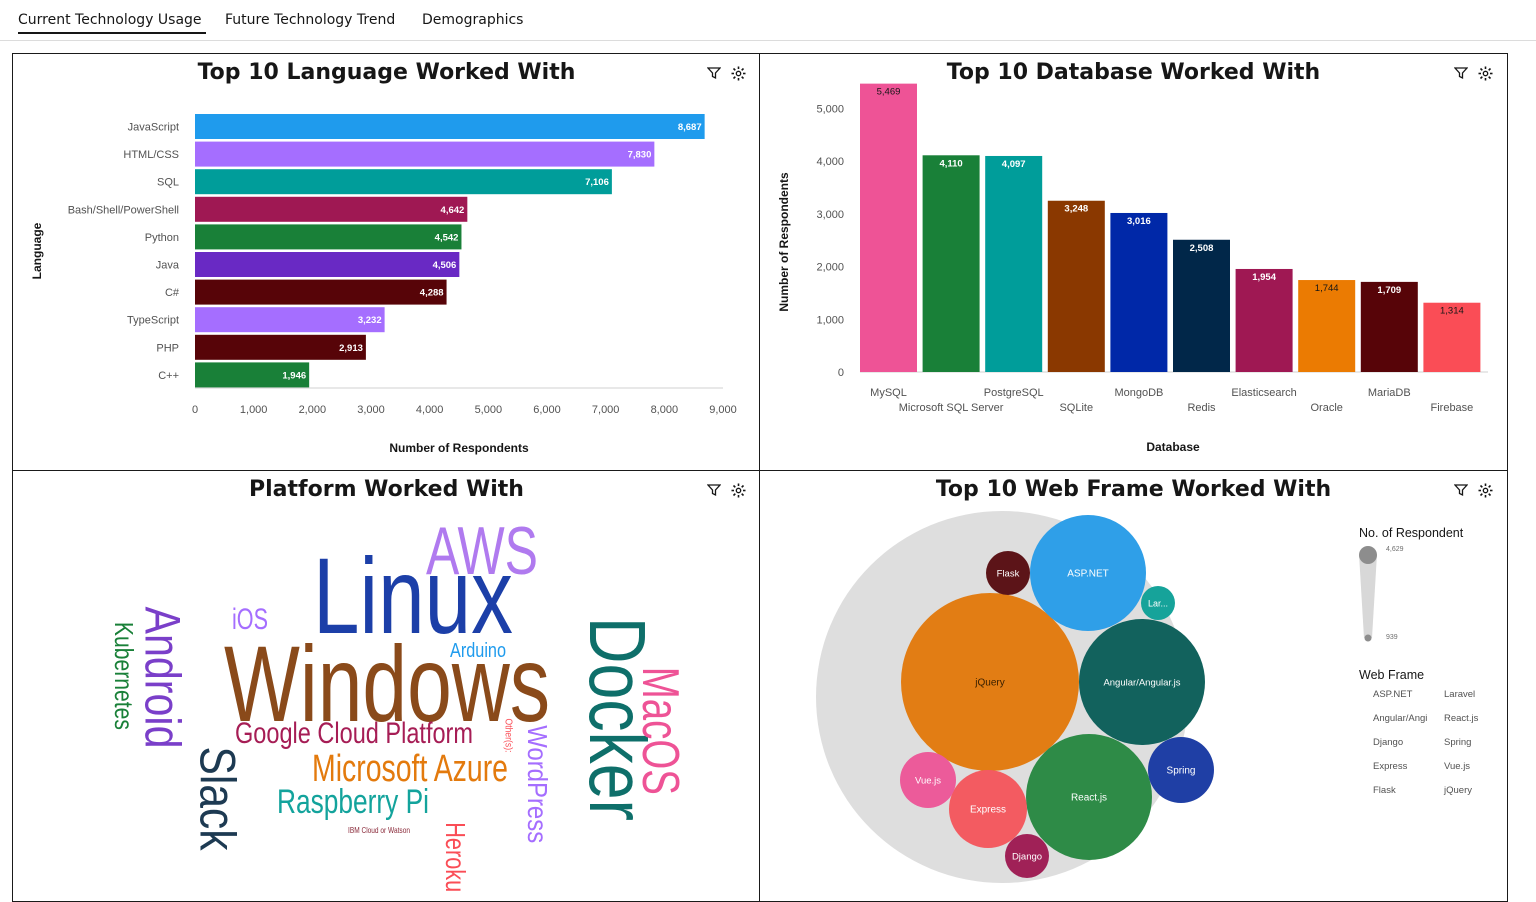 This screenshot has width=1536, height=902. I want to click on bubble-label: Spring, so click(1181, 771).